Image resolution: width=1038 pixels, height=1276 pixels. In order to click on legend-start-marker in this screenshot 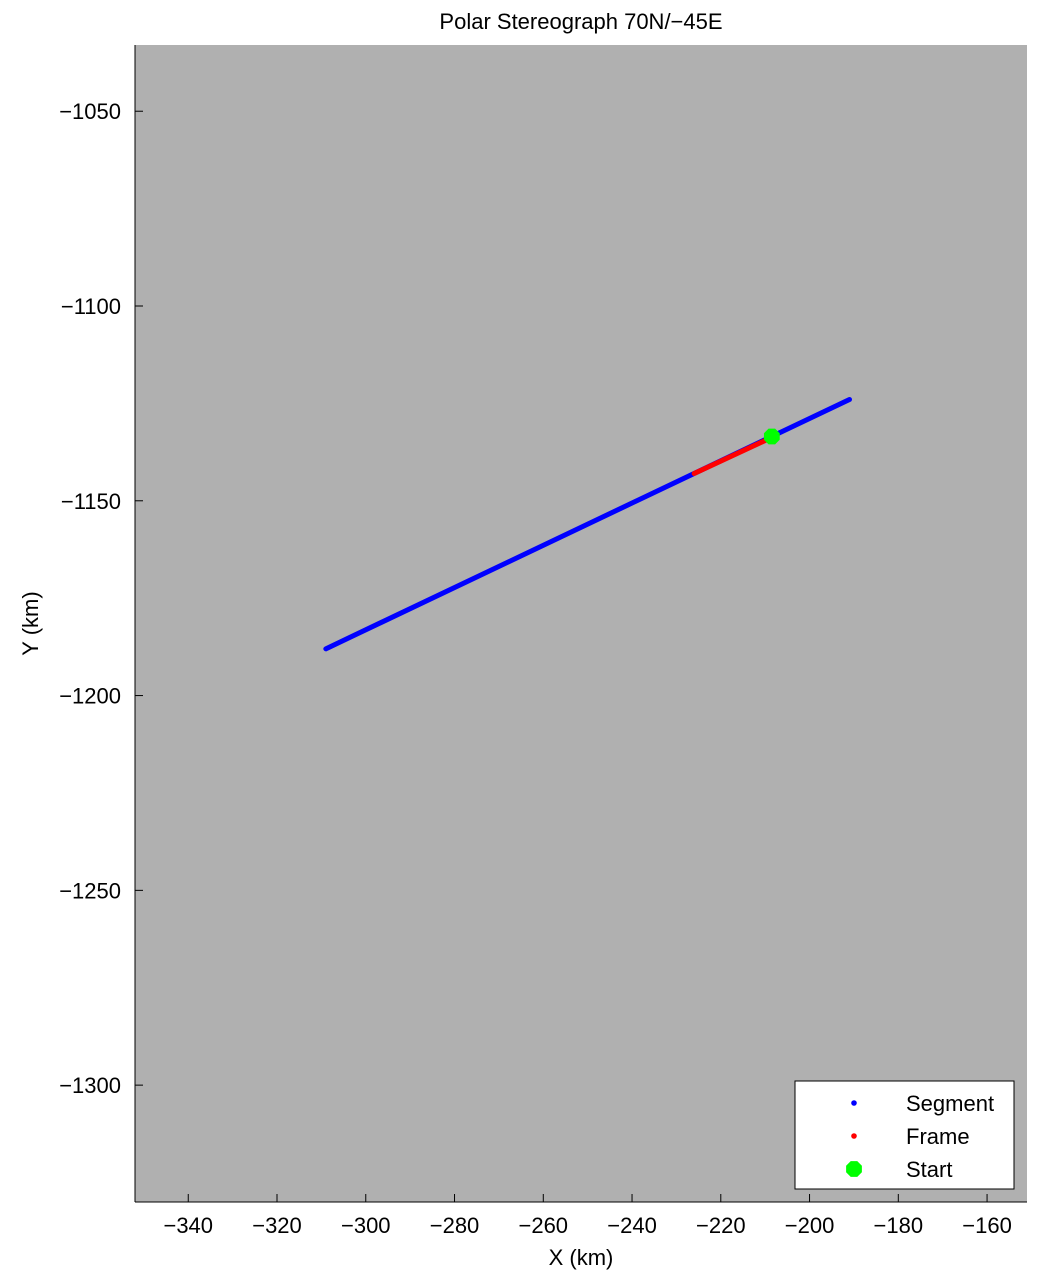, I will do `click(854, 1169)`.